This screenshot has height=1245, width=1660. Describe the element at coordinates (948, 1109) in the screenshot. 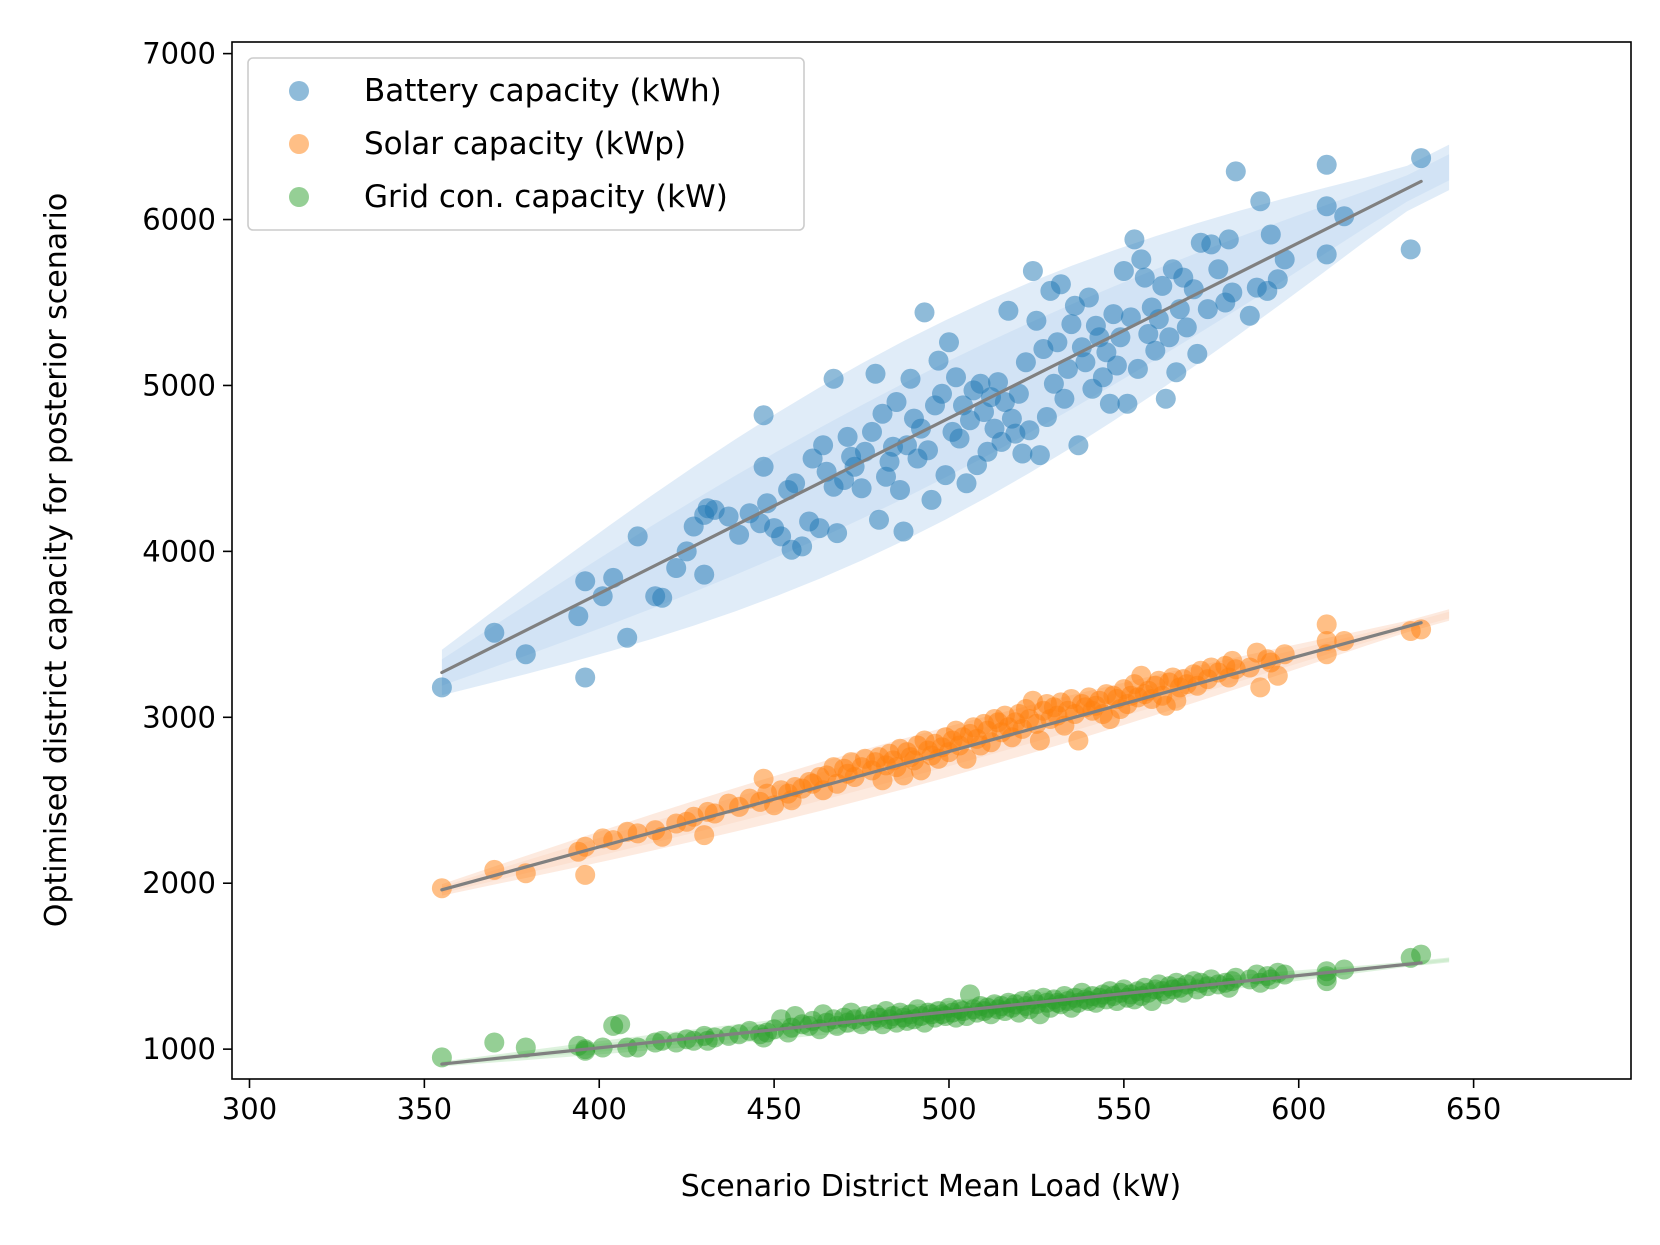

I see `x-tick-label: 500` at that location.